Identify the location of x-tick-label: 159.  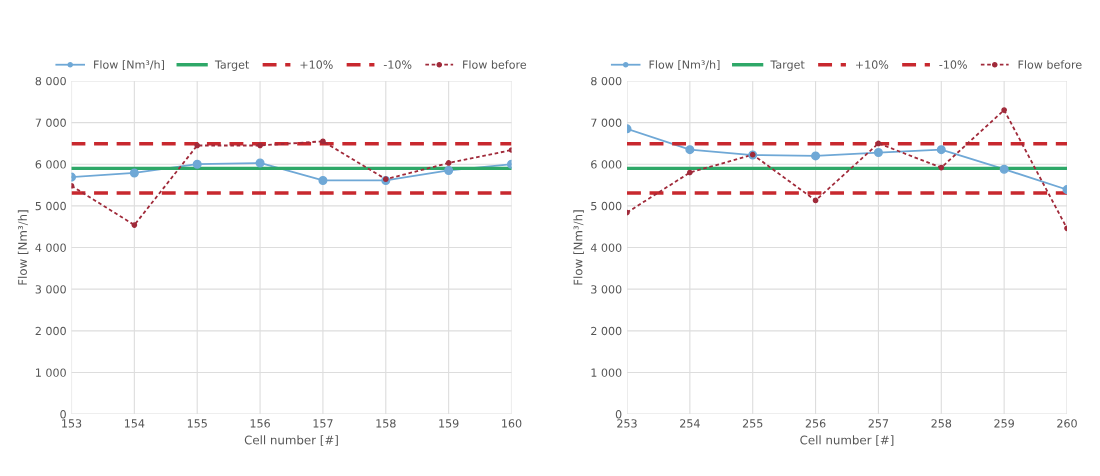
(449, 423).